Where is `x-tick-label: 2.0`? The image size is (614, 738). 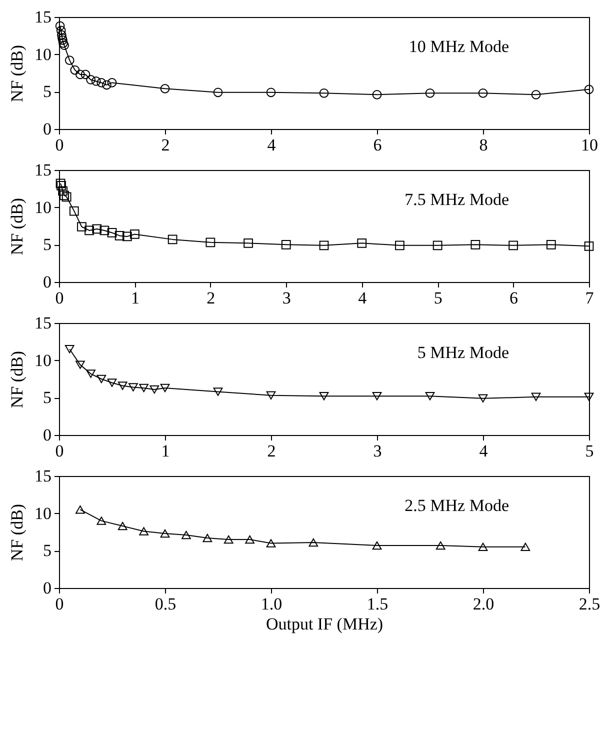
x-tick-label: 2.0 is located at coordinates (483, 604).